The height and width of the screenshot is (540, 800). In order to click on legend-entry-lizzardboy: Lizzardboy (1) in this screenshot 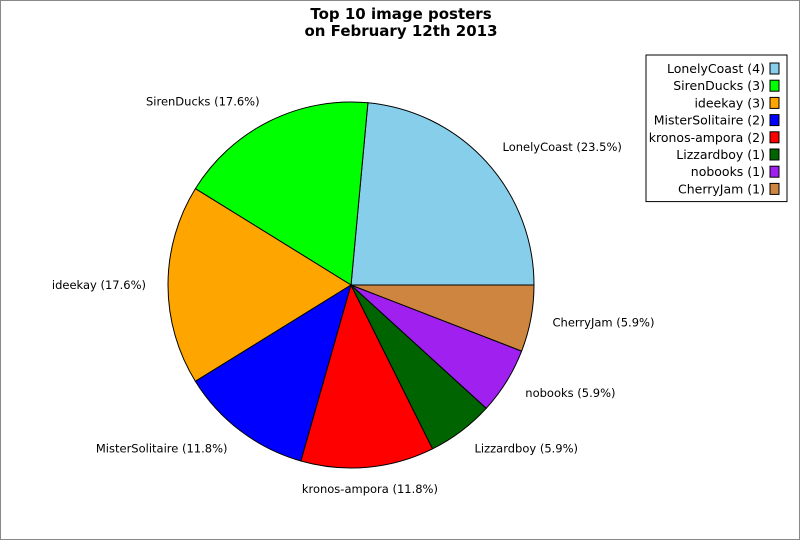, I will do `click(720, 154)`.